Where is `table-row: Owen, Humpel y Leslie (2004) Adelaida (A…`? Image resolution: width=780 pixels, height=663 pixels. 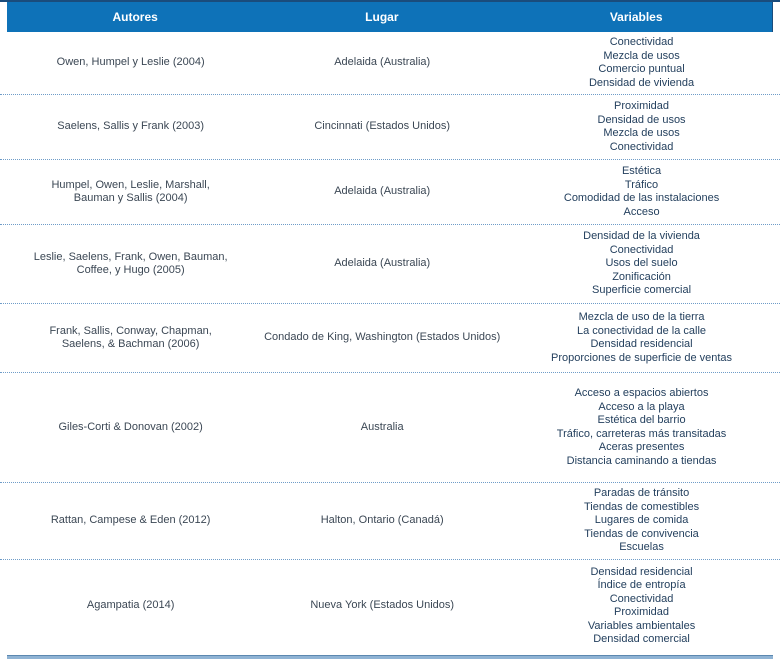 table-row: Owen, Humpel y Leslie (2004) Adelaida (A… is located at coordinates (390, 63).